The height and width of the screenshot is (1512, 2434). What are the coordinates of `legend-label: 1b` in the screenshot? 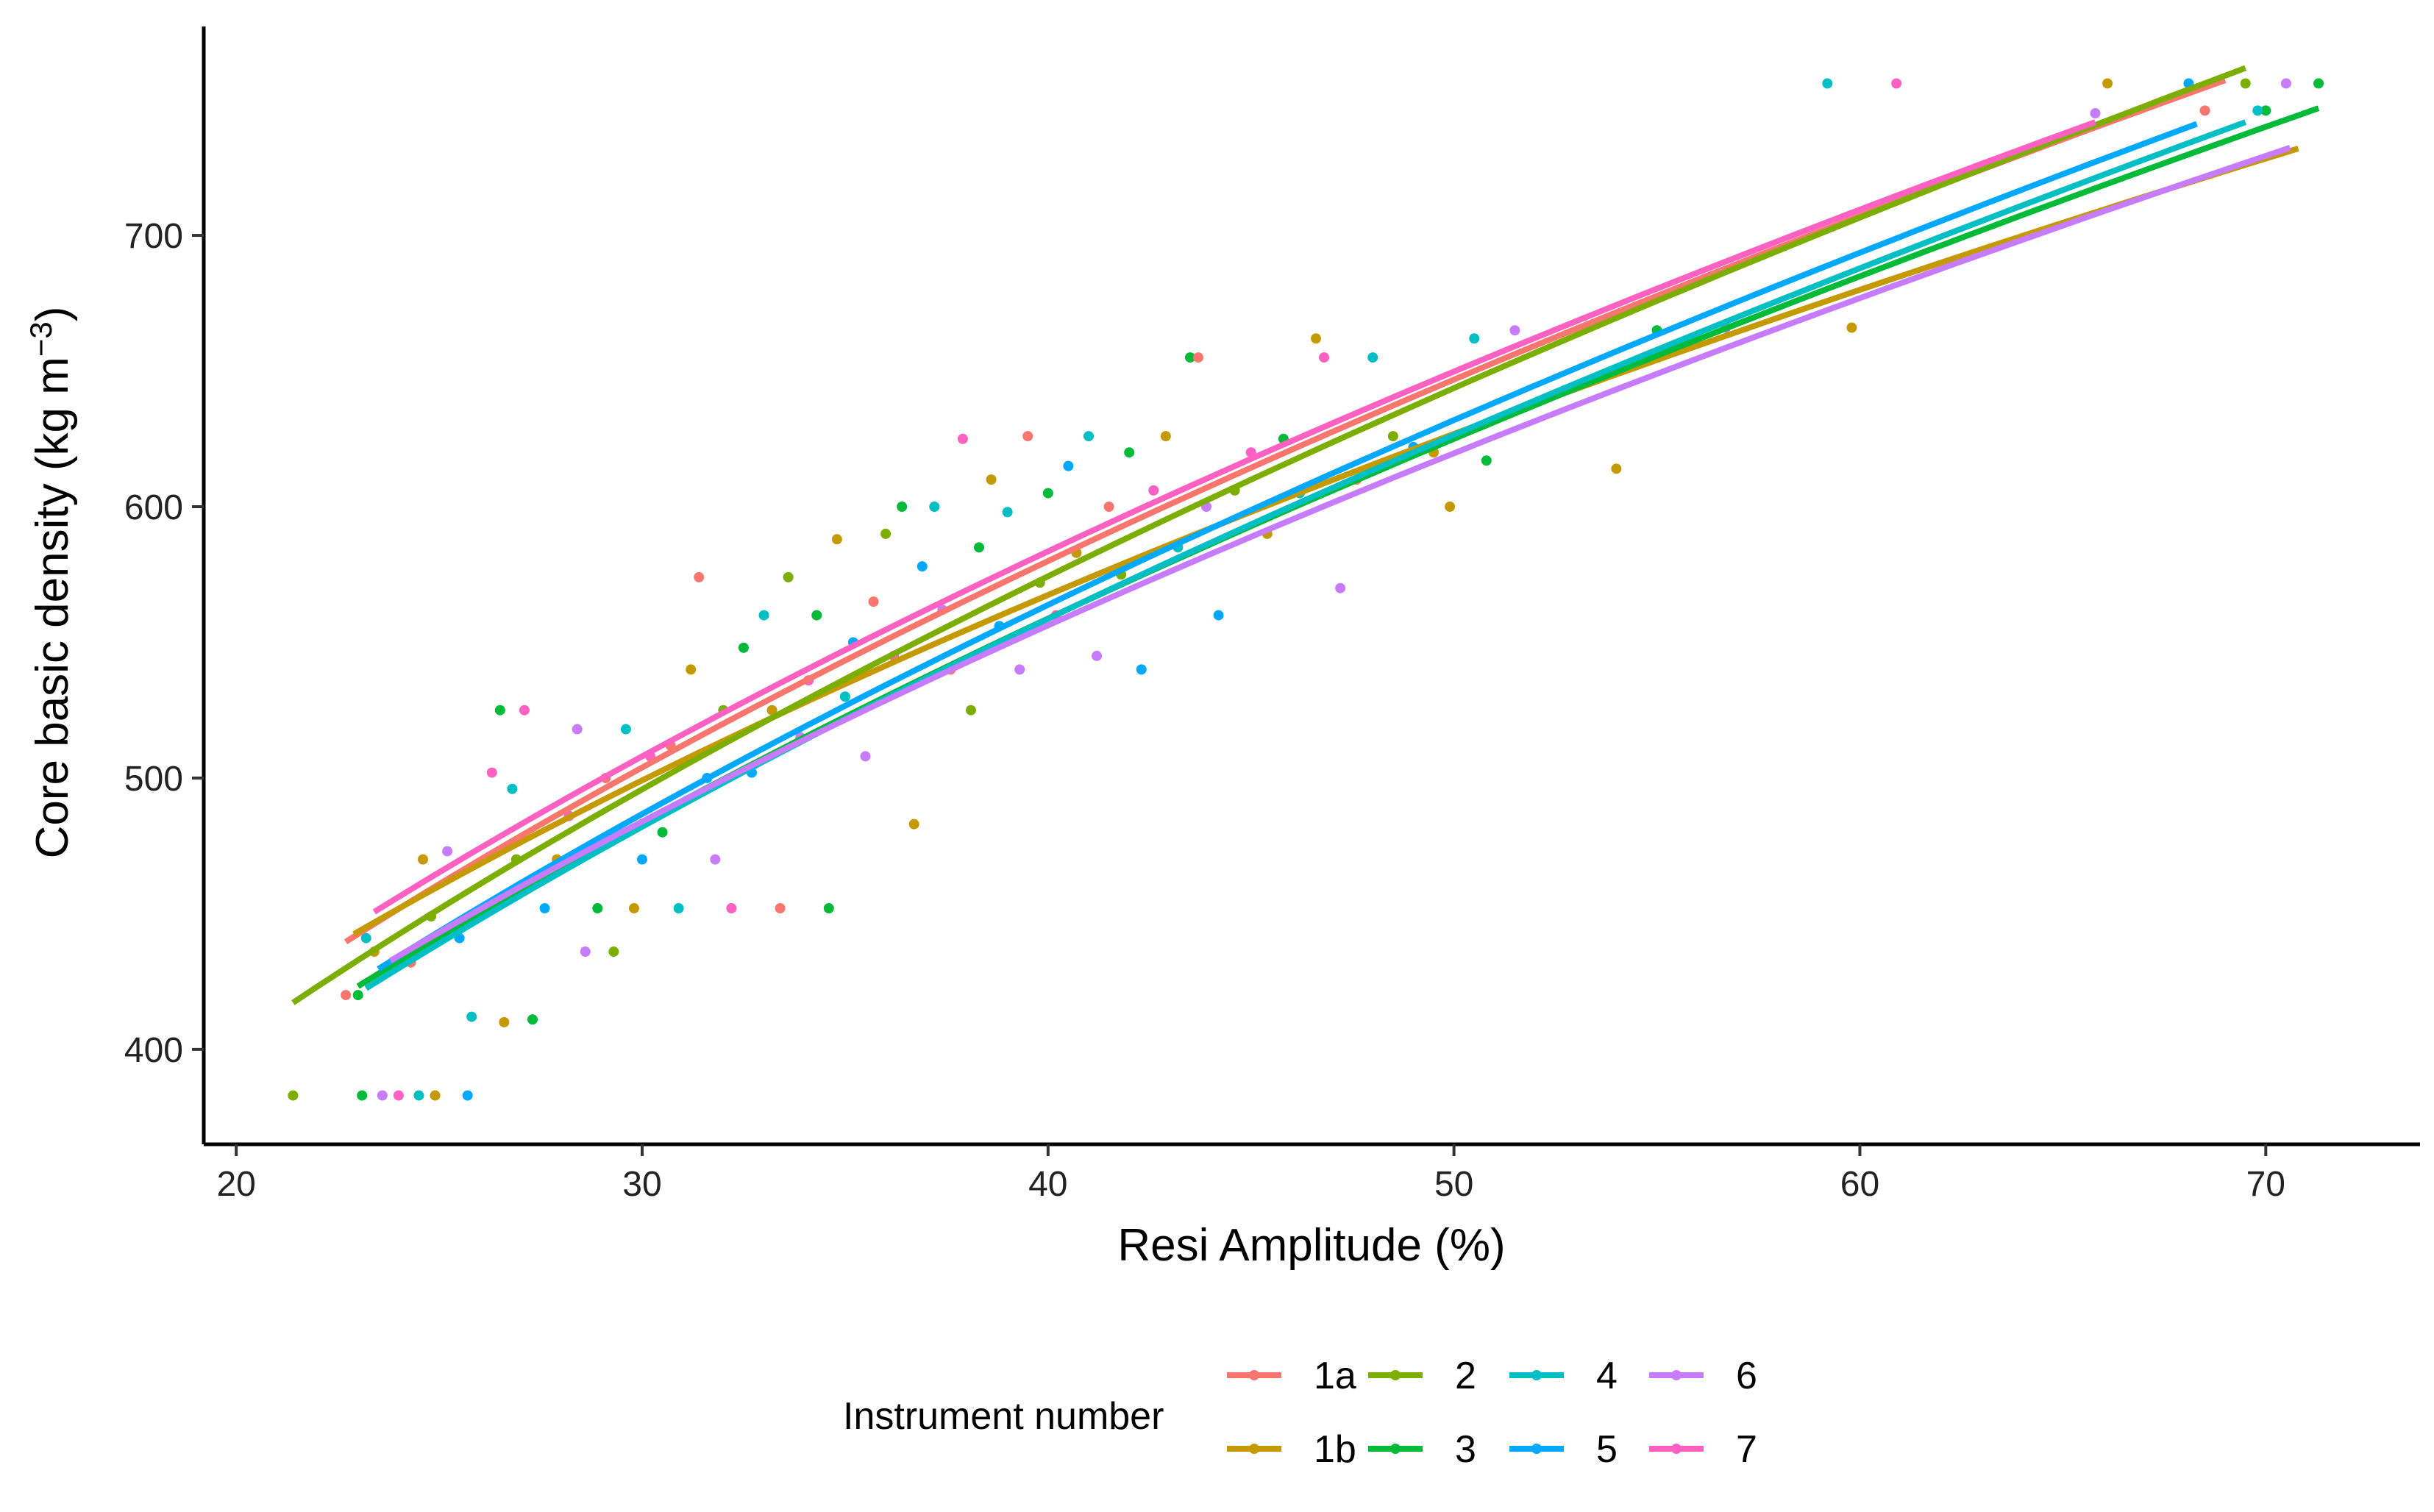 It's located at (1335, 1450).